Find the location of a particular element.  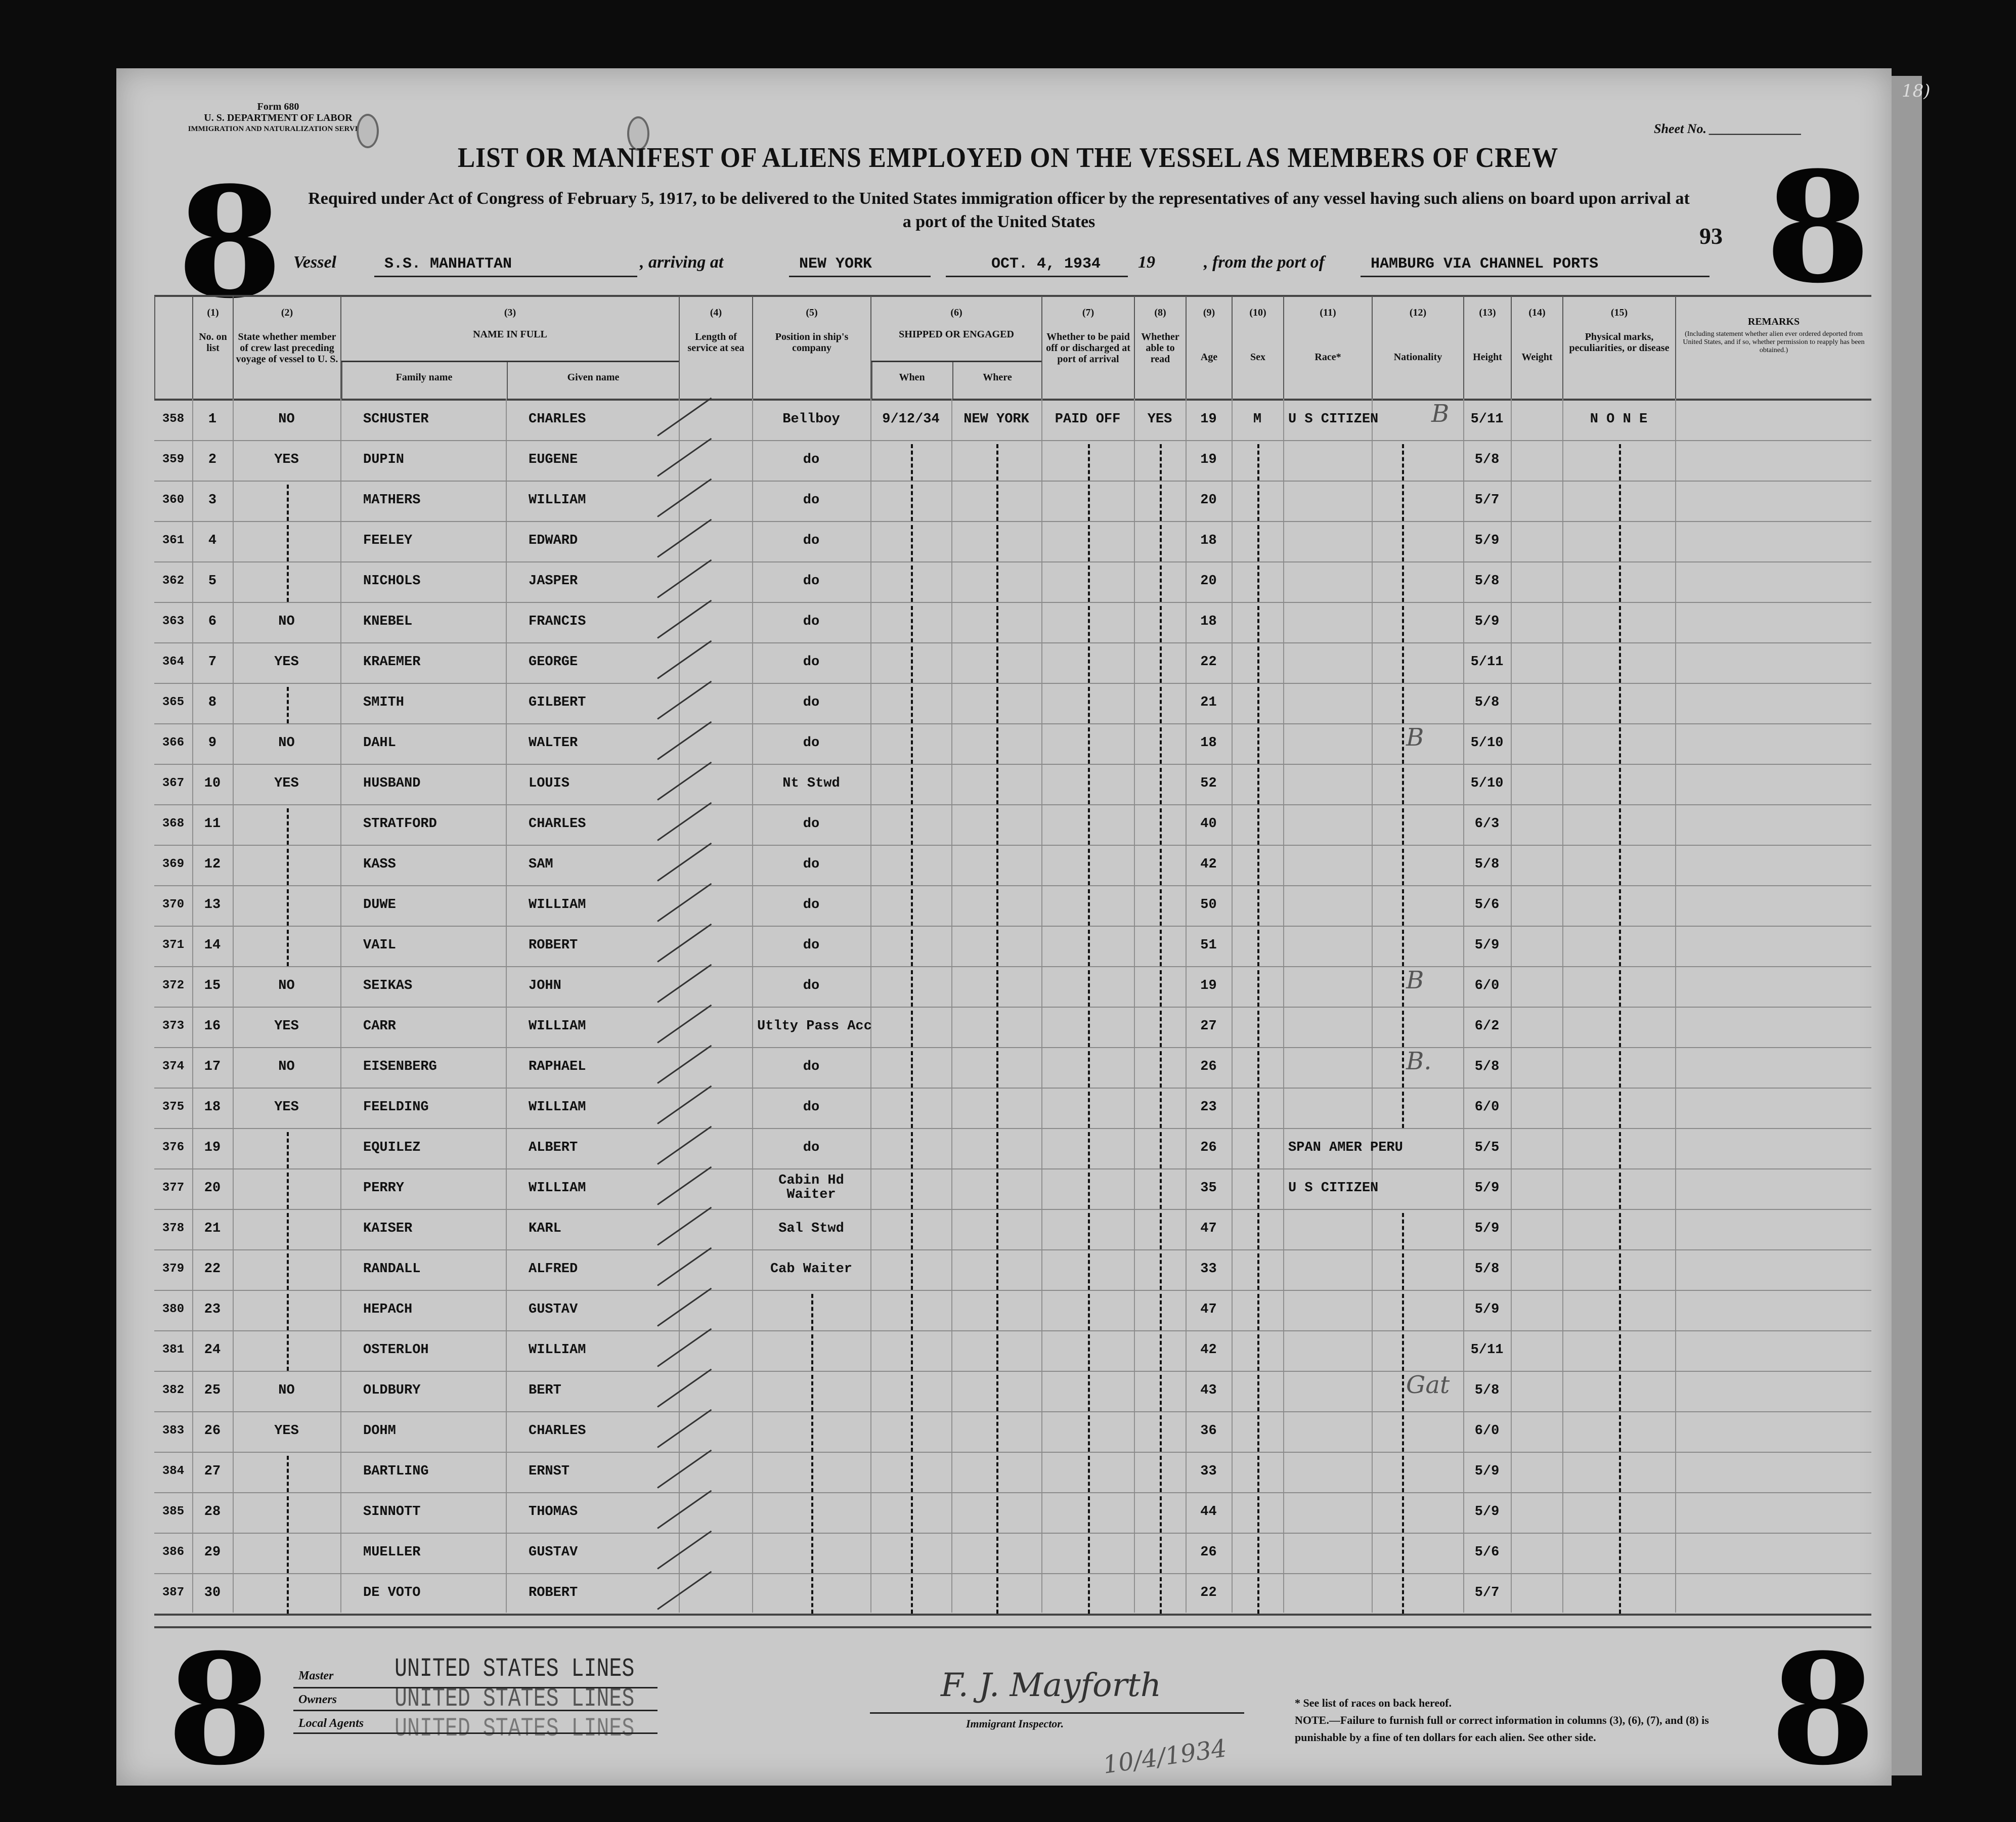

cell-family: DUWE is located at coordinates (379, 905).